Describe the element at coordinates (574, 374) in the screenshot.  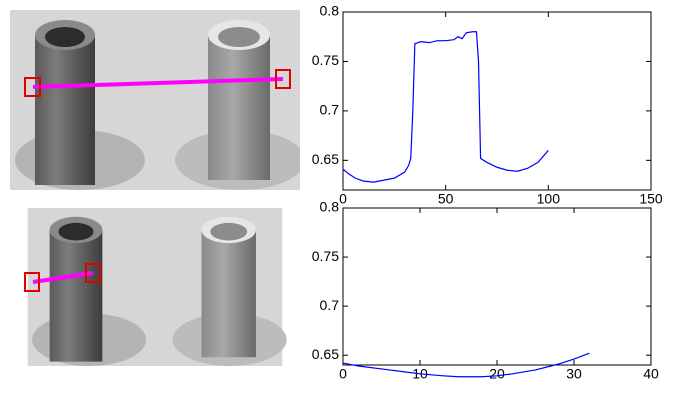
I see `x-tick-label: 30` at that location.